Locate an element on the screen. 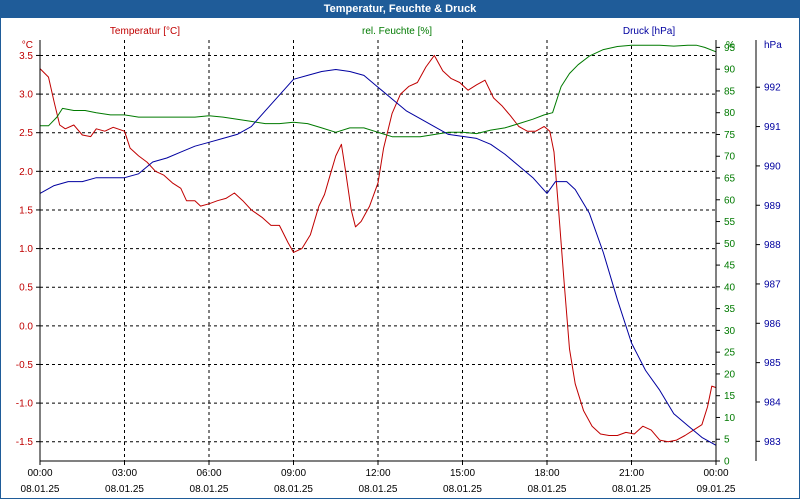 The width and height of the screenshot is (800, 500). temperature-tick-label: 3.5 is located at coordinates (26, 56).